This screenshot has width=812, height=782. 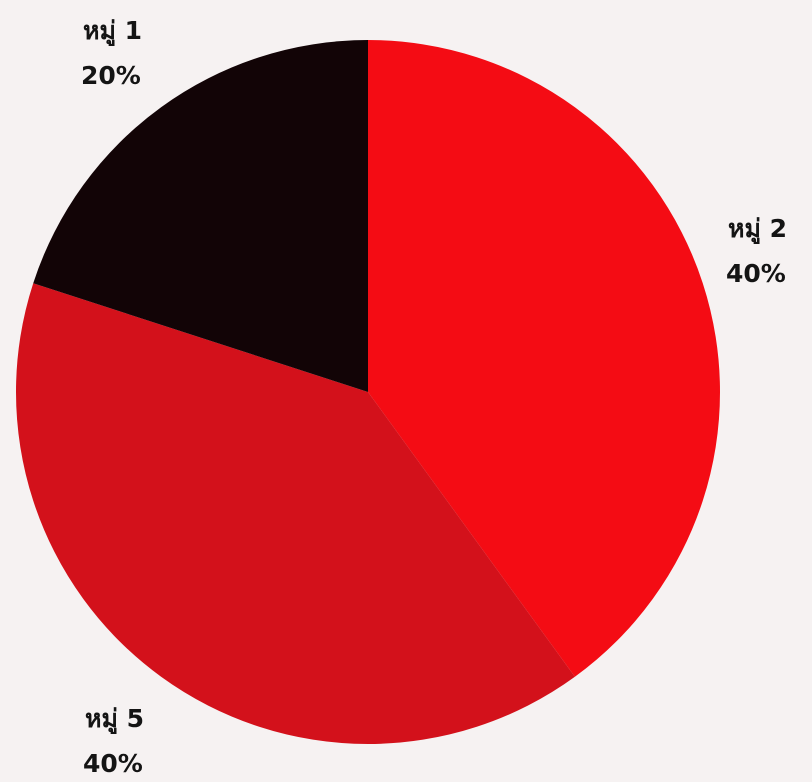 I want to click on slice-category-label: หมู่ 2, so click(x=757, y=229).